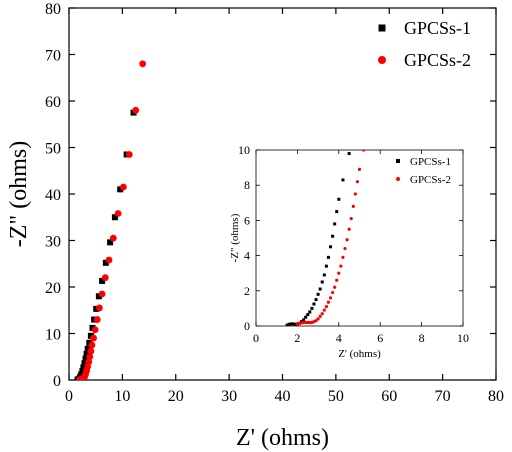  I want to click on x-tick-label-main: 80, so click(496, 396).